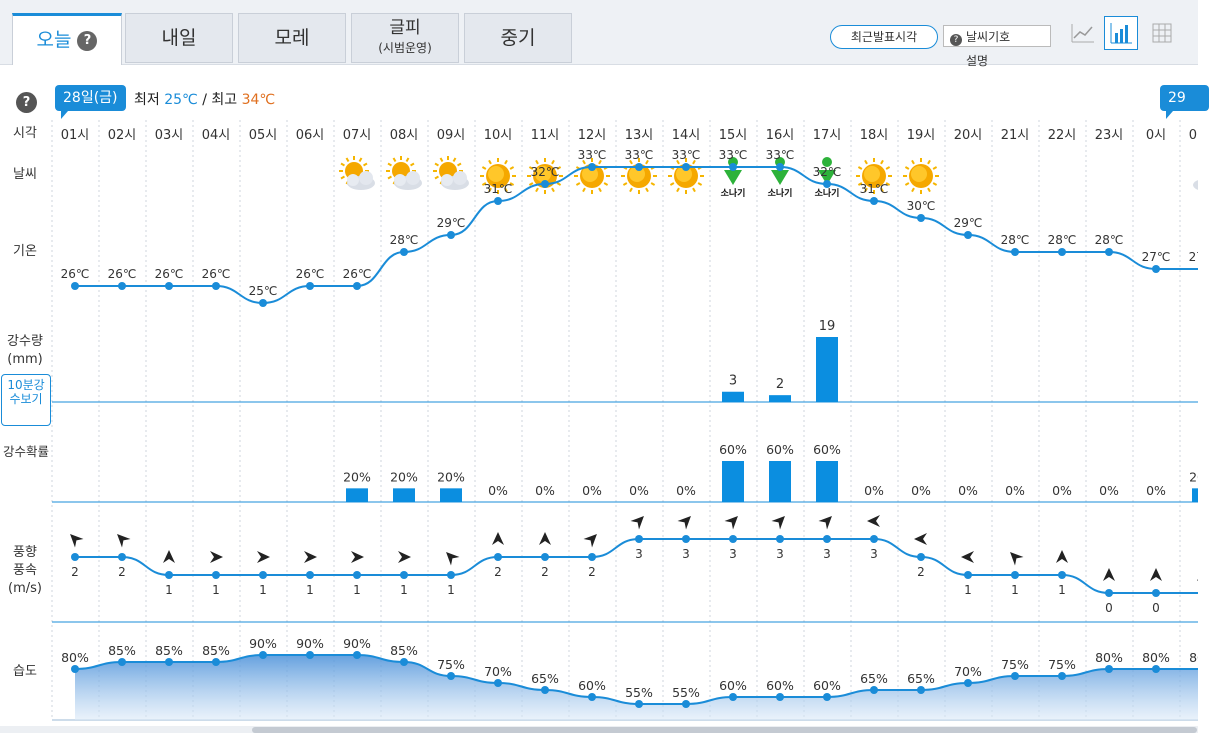 The height and width of the screenshot is (733, 1209). What do you see at coordinates (780, 135) in the screenshot?
I see `hour-label: 16시` at bounding box center [780, 135].